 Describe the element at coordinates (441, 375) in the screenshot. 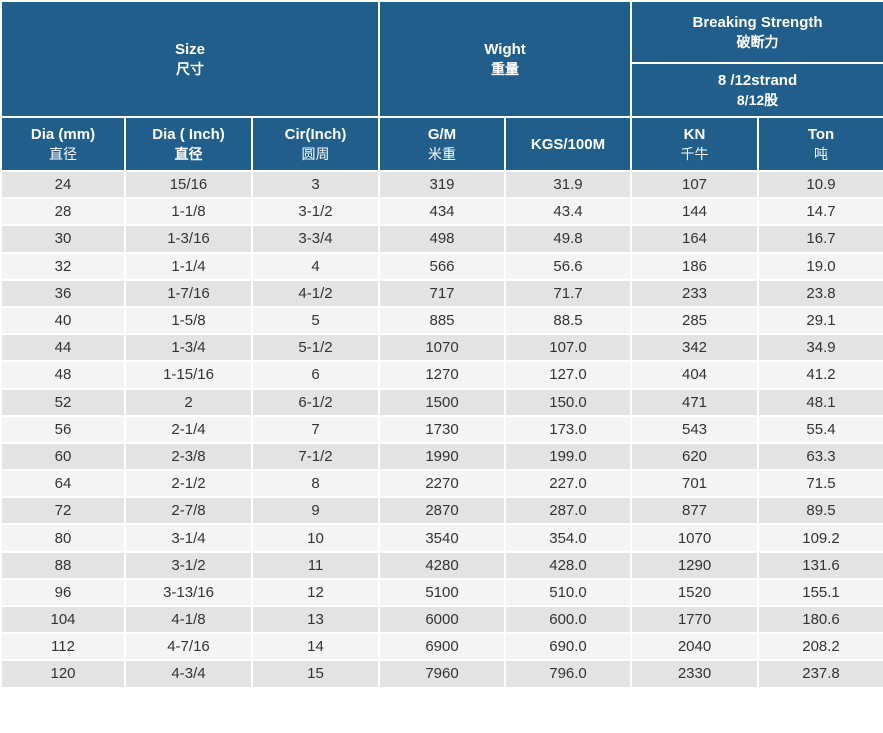

I see `table-row: 48 1-15/16 6 1270 127.0 404 41.2` at that location.